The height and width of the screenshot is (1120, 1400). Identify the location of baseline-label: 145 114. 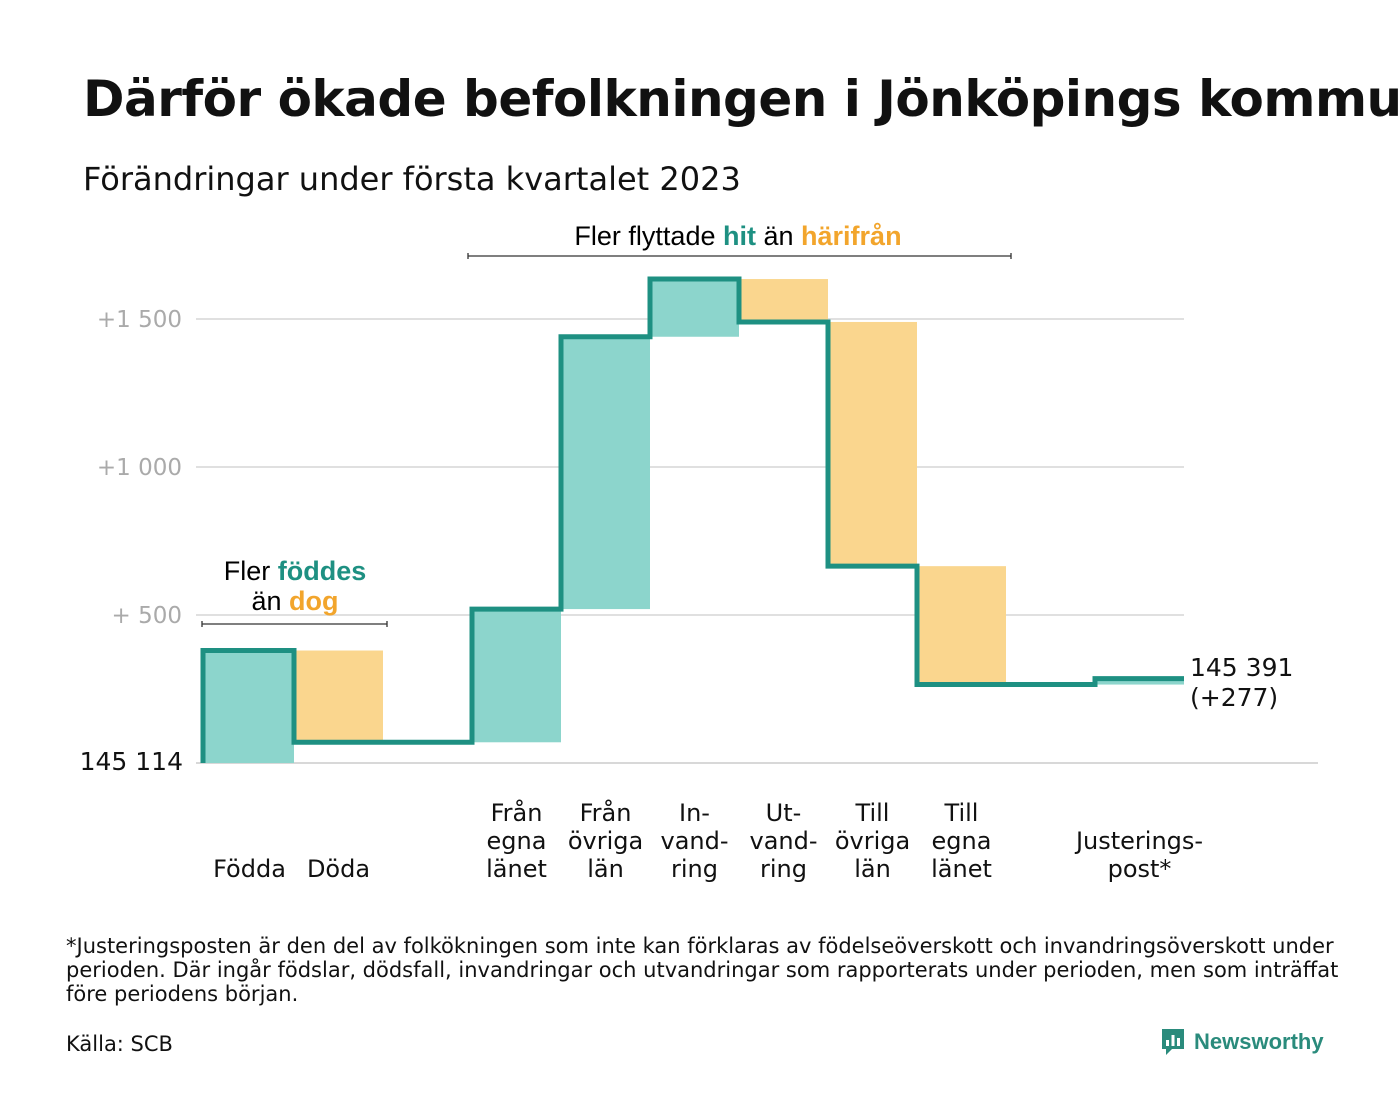
(131, 761).